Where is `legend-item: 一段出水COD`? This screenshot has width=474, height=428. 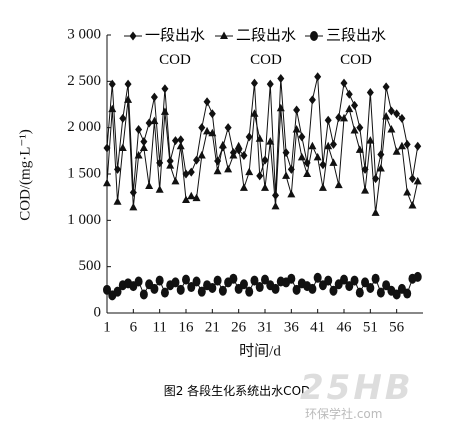 legend-item: 一段出水COD is located at coordinates (166, 48).